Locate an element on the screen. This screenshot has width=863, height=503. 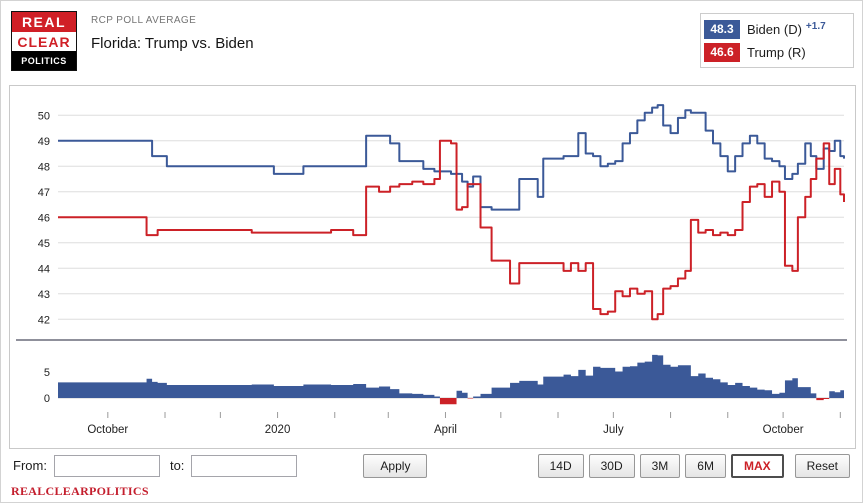
biden-legend-label: Biden (D) is located at coordinates (774, 29).